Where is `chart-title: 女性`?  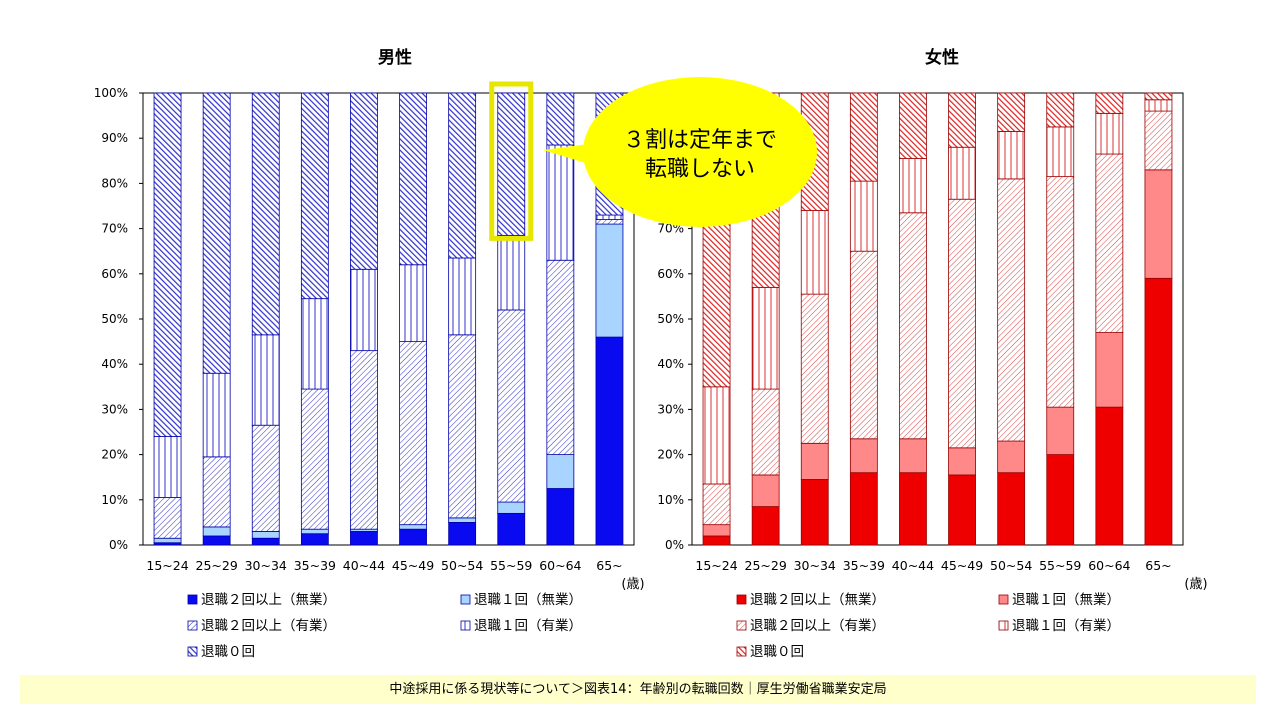 chart-title: 女性 is located at coordinates (942, 57).